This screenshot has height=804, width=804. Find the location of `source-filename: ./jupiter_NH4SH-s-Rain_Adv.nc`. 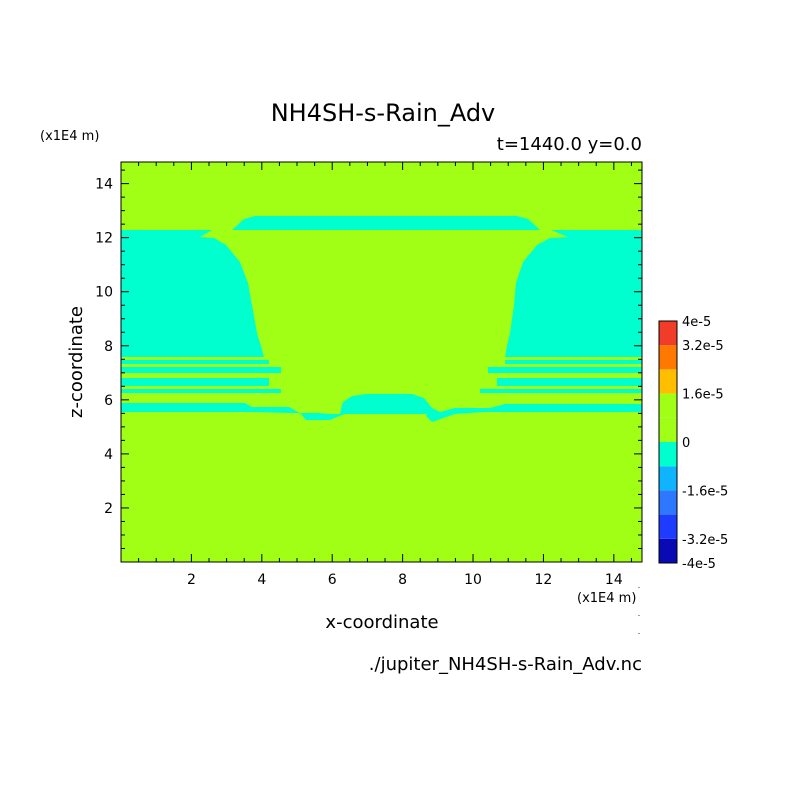

source-filename: ./jupiter_NH4SH-s-Rain_Adv.nc is located at coordinates (505, 664).